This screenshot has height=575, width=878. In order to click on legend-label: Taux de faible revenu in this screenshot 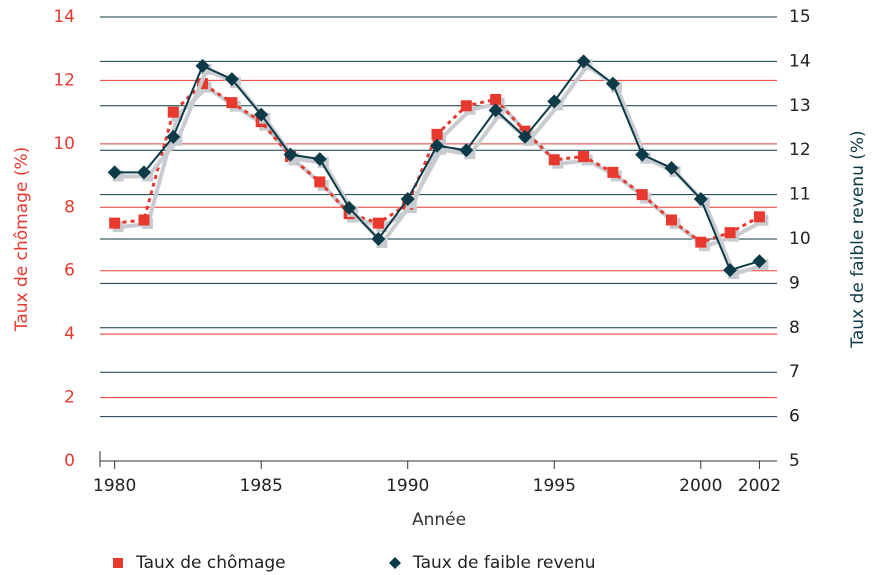, I will do `click(504, 563)`.